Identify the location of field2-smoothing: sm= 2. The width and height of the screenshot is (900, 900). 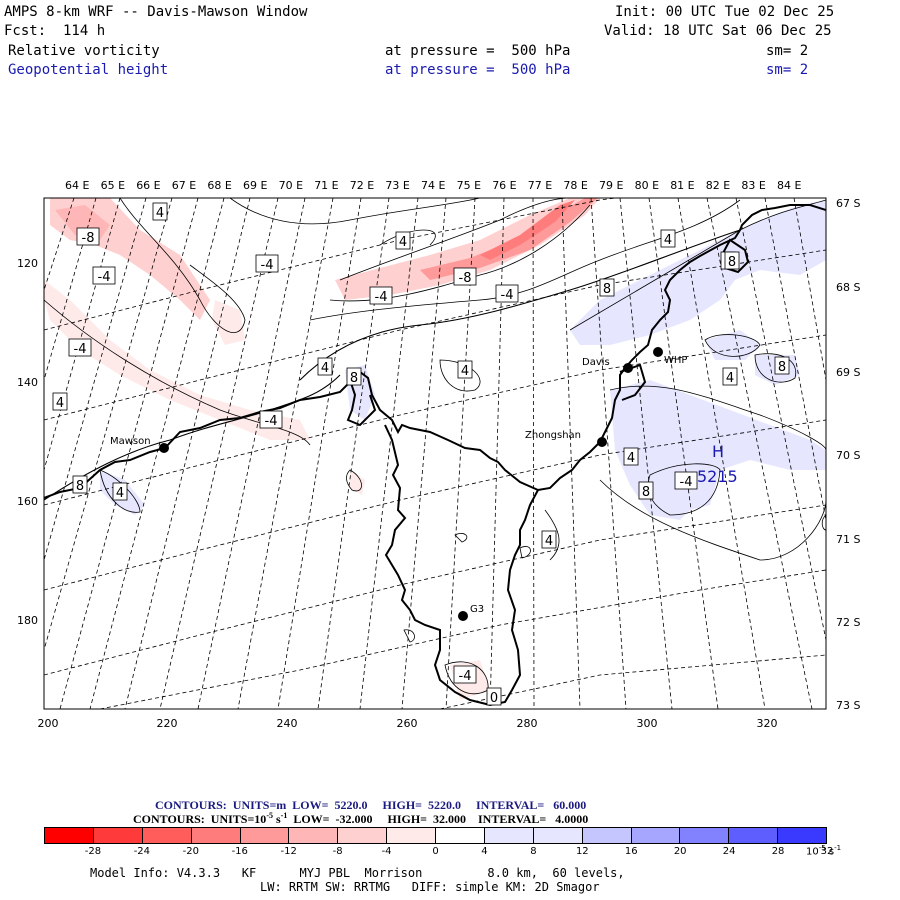
(787, 70).